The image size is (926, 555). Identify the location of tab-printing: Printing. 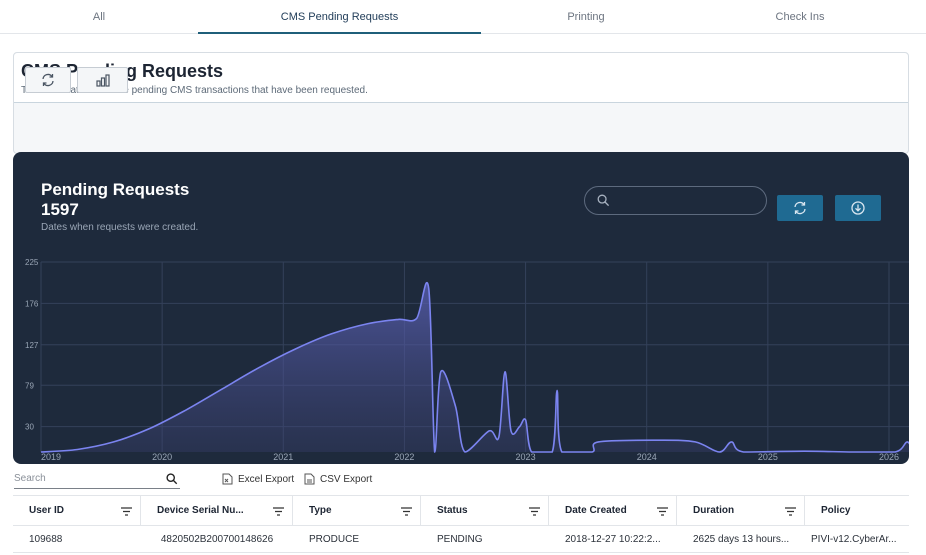
(586, 16).